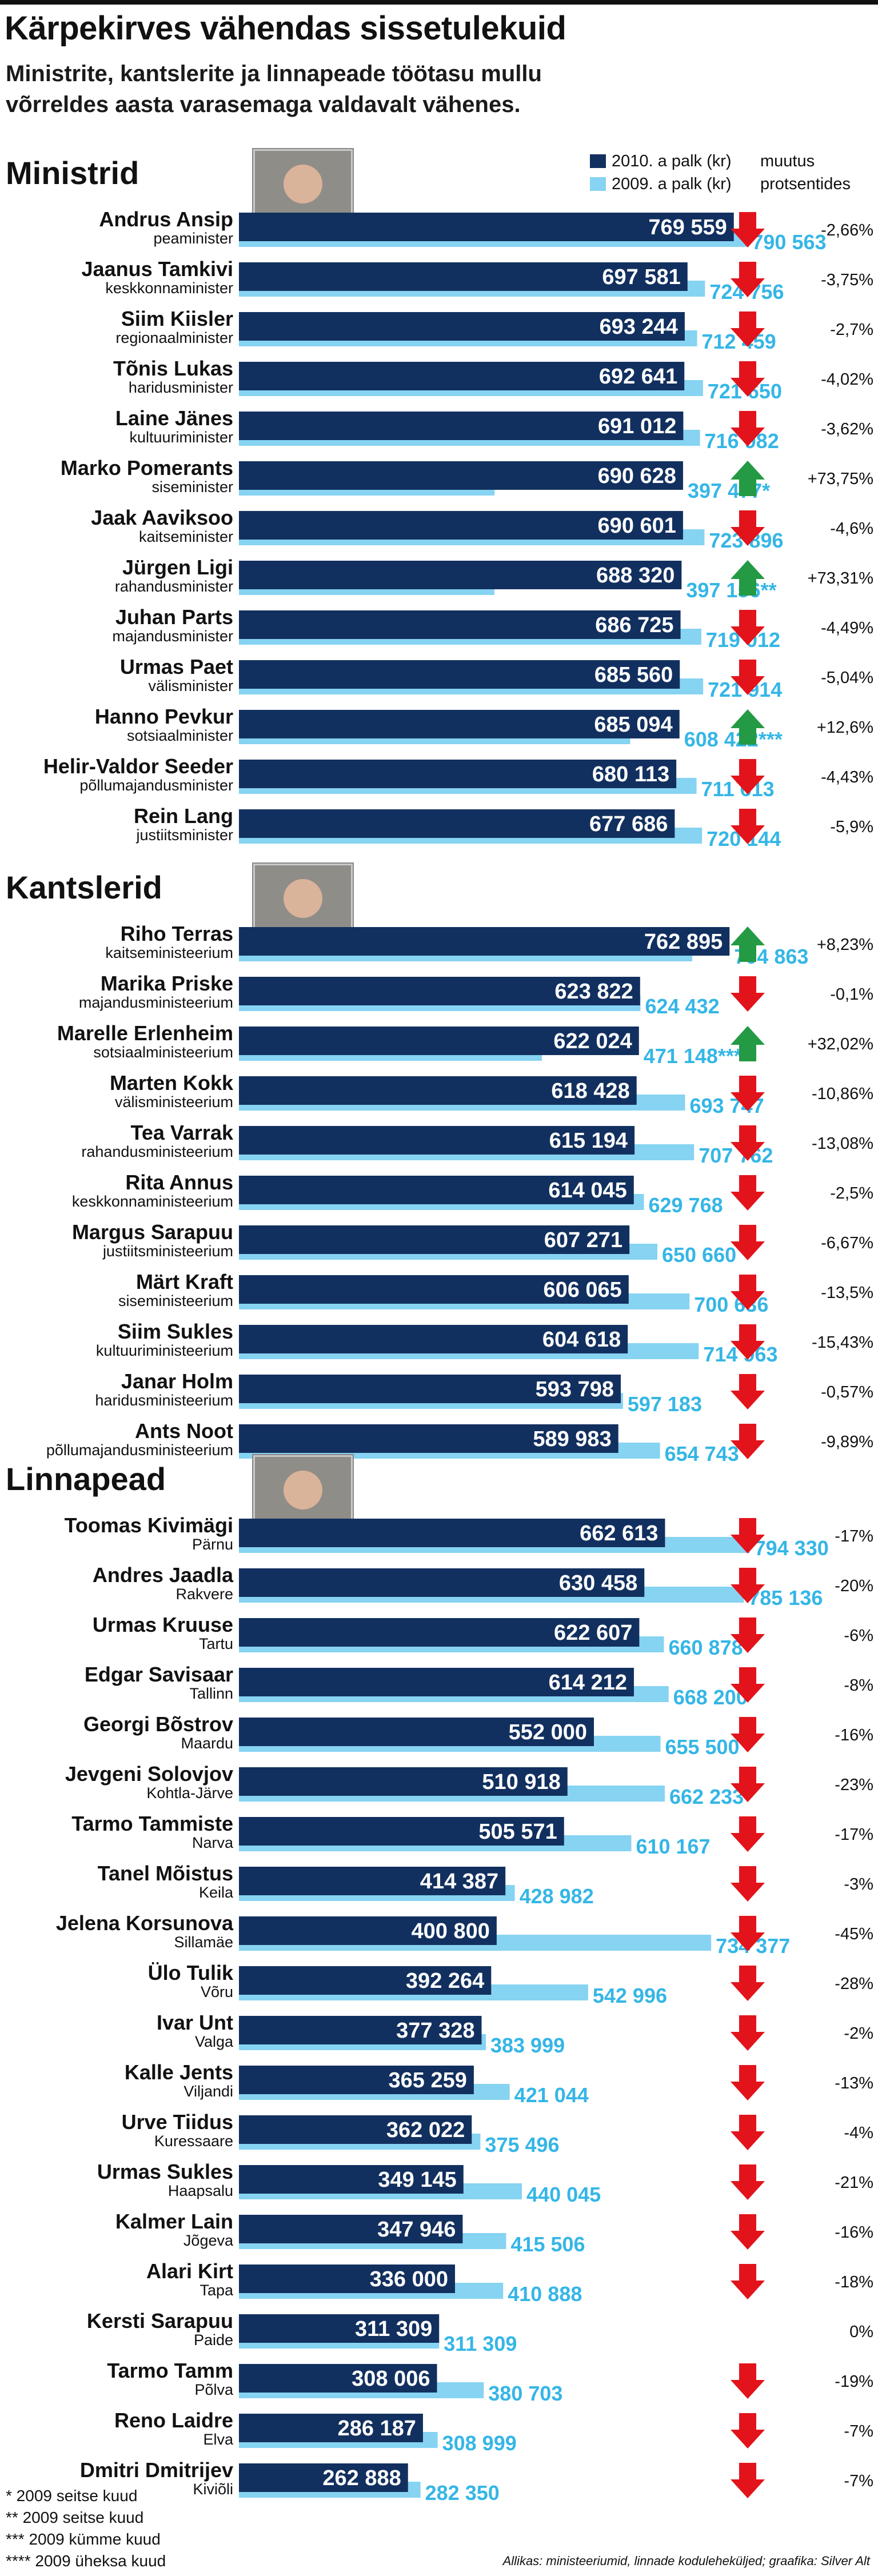  What do you see at coordinates (702, 1453) in the screenshot?
I see `value-label-2009: 654 743` at bounding box center [702, 1453].